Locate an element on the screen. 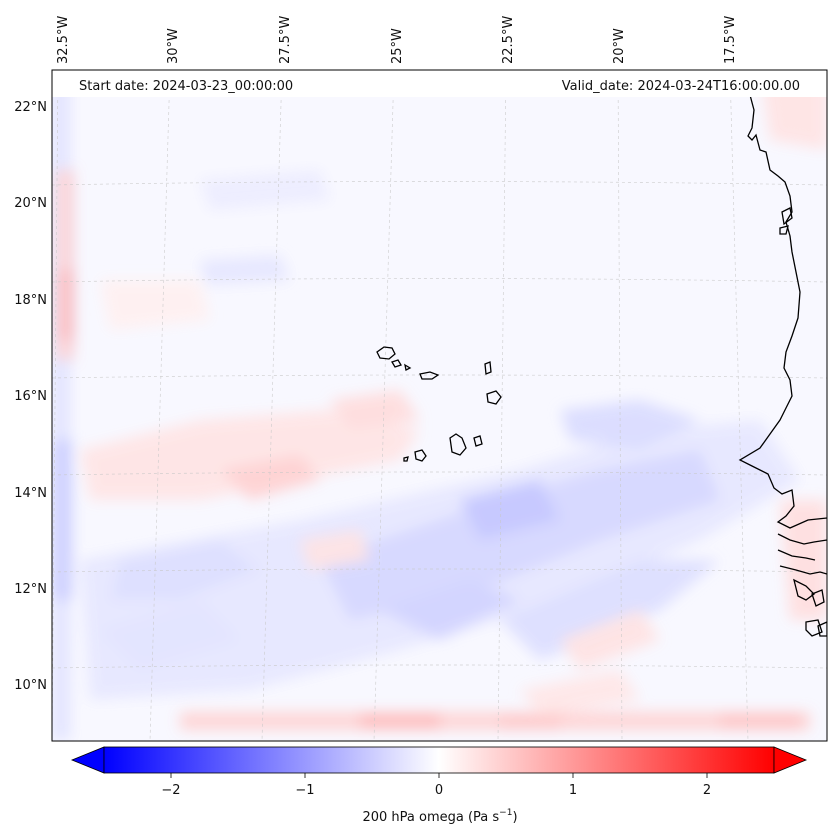  lat-label-14n: 14°N is located at coordinates (30, 493).